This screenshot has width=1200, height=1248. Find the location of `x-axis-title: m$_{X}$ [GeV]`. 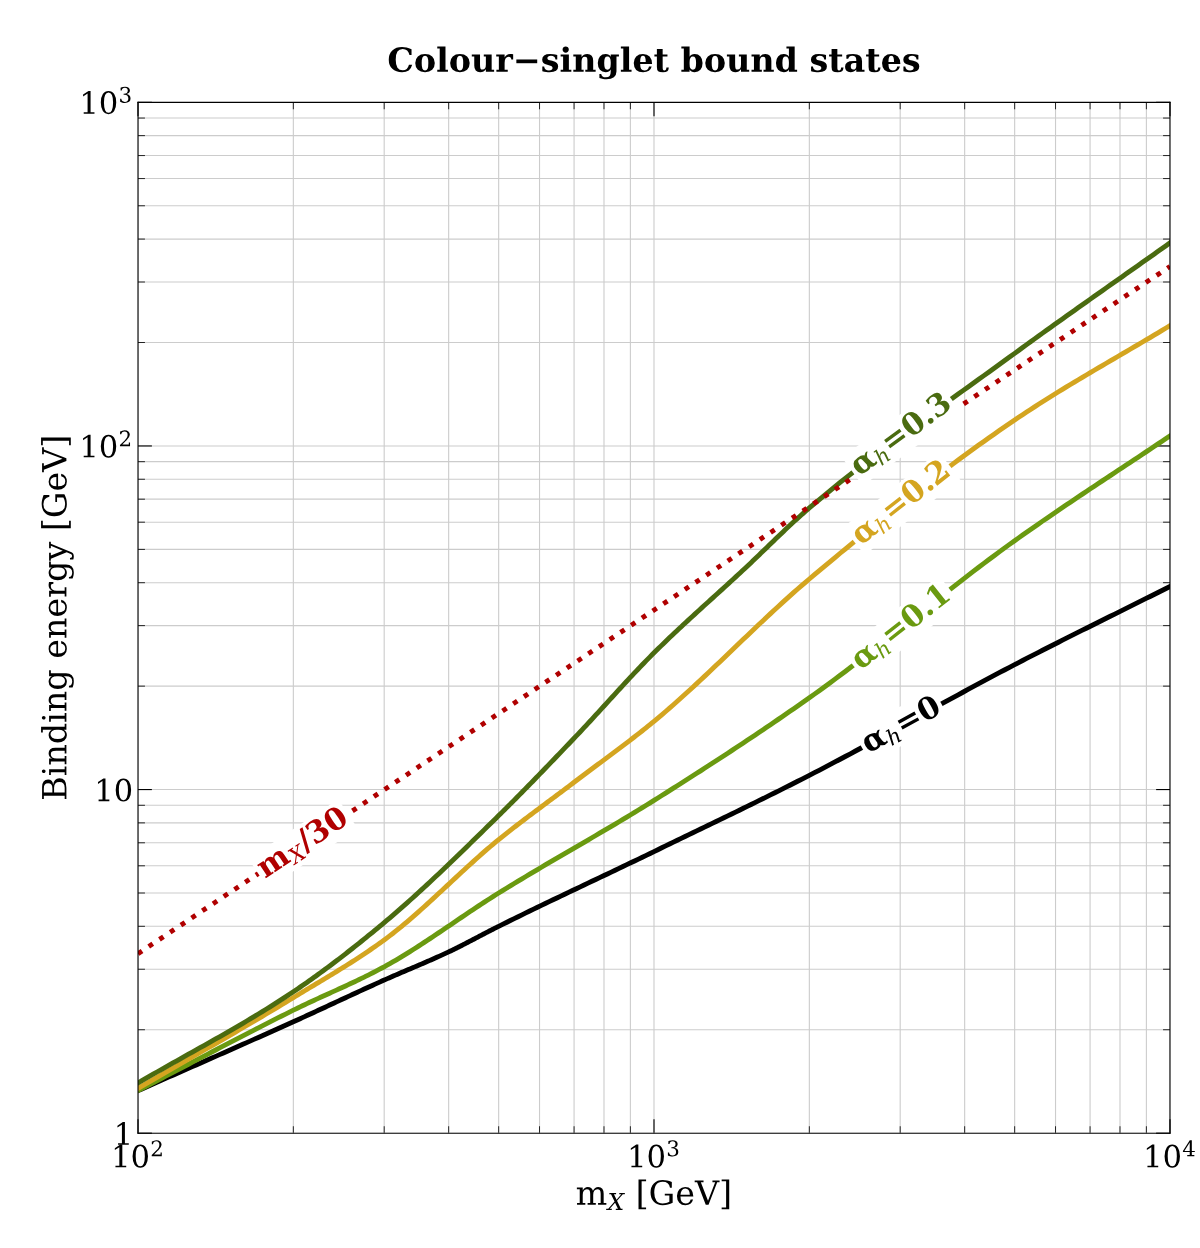

x-axis-title: m$_{X}$ [GeV] is located at coordinates (653, 1194).